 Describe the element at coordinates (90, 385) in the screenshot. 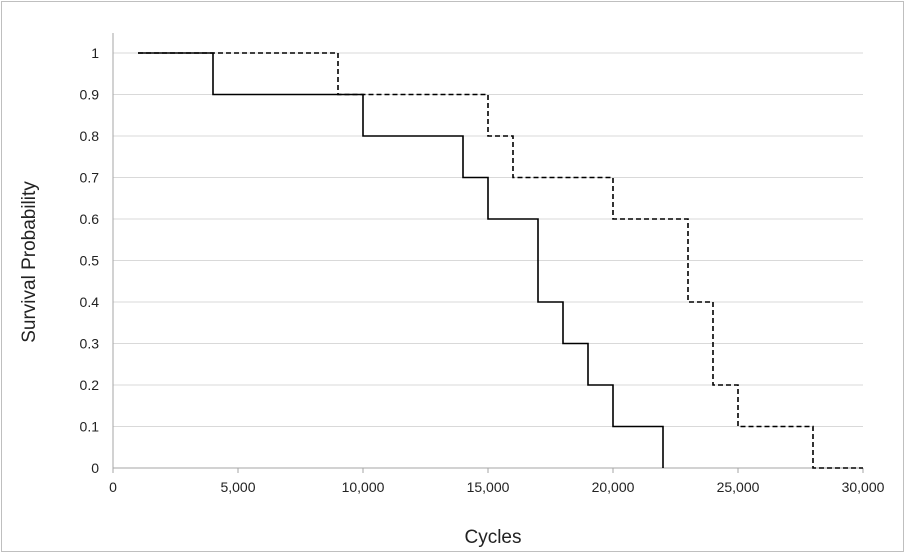

I see `y-tick-label: 0.2` at that location.